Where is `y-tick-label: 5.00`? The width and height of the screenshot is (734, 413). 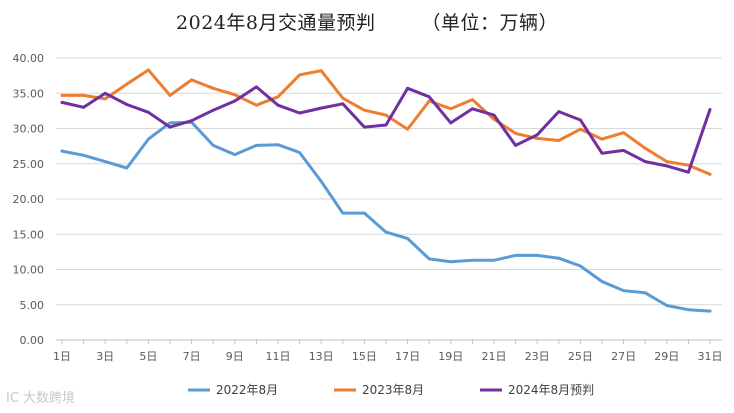 y-tick-label: 5.00 is located at coordinates (32, 305).